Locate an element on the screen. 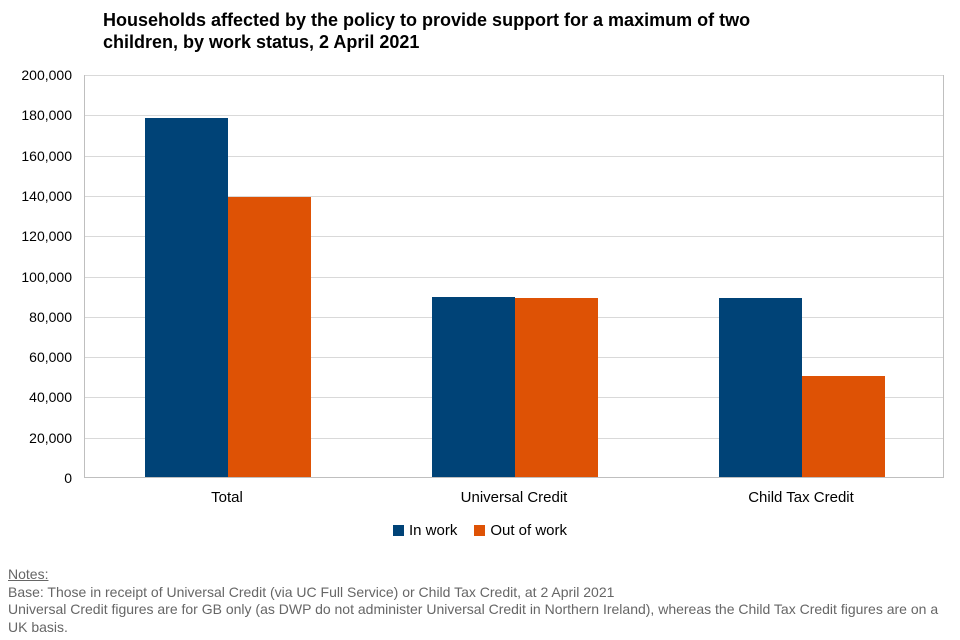 The height and width of the screenshot is (640, 960). notes-heading: Notes: is located at coordinates (28, 574).